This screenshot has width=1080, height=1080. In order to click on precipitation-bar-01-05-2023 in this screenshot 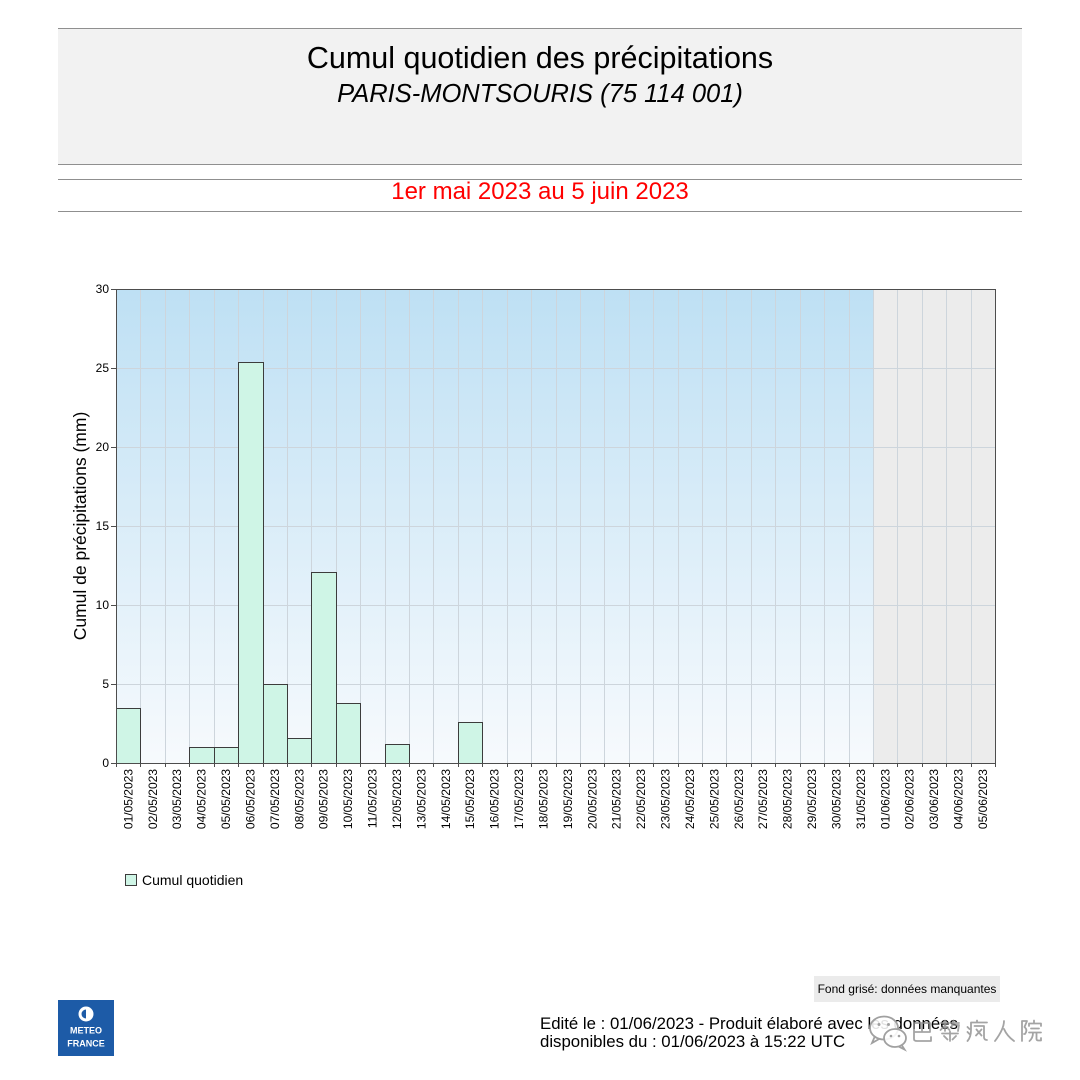, I will do `click(128, 736)`.